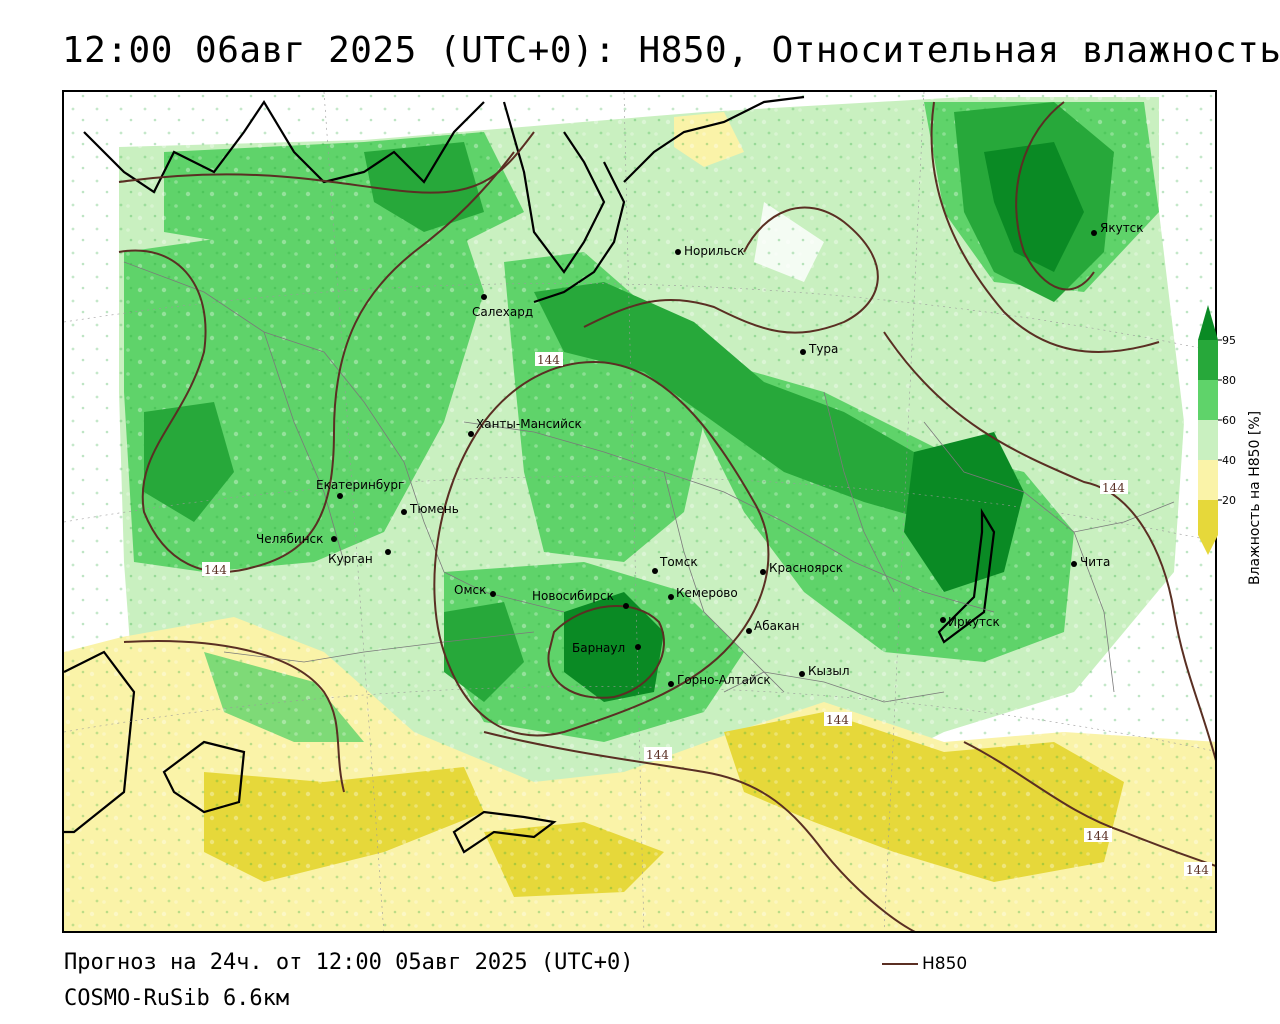  I want to click on city-tyumen: Тюмень, so click(434, 509).